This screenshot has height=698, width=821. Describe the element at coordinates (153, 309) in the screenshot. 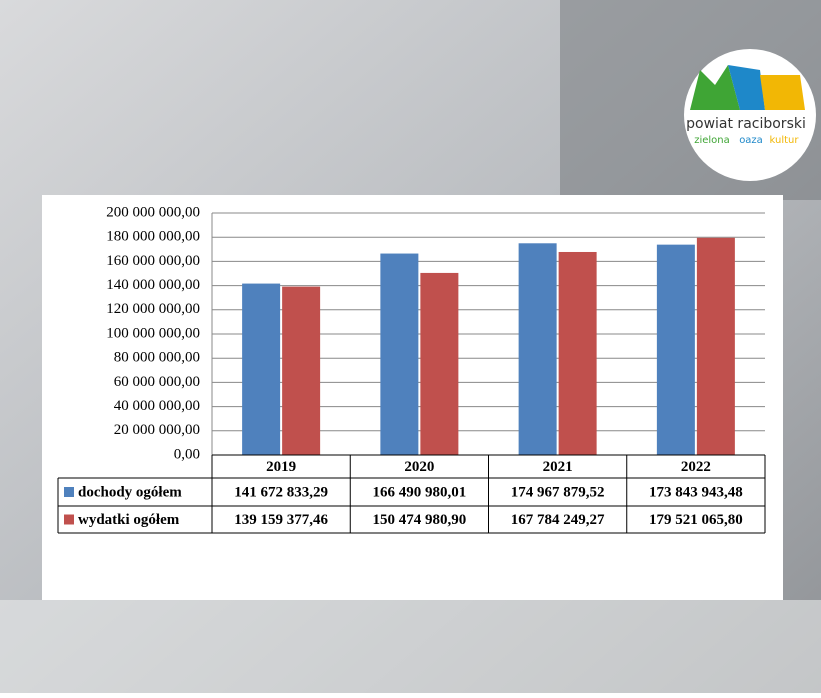

I see `y-tick-label: 120 000 000,00` at that location.